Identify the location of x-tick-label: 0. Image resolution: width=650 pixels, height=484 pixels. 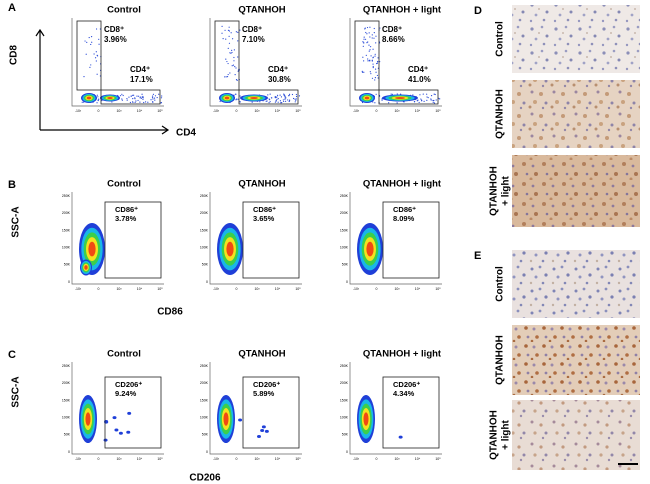
(377, 459).